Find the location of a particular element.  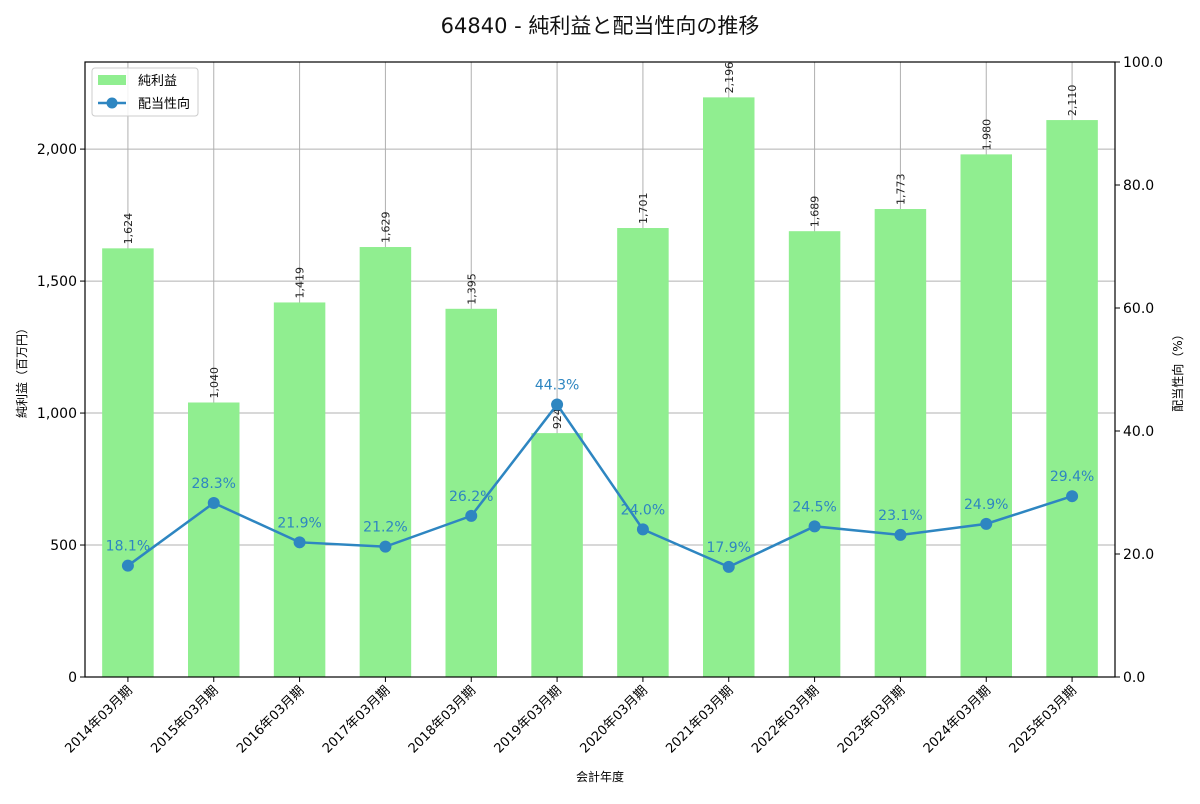

line-value-label: 28.3% is located at coordinates (214, 484).